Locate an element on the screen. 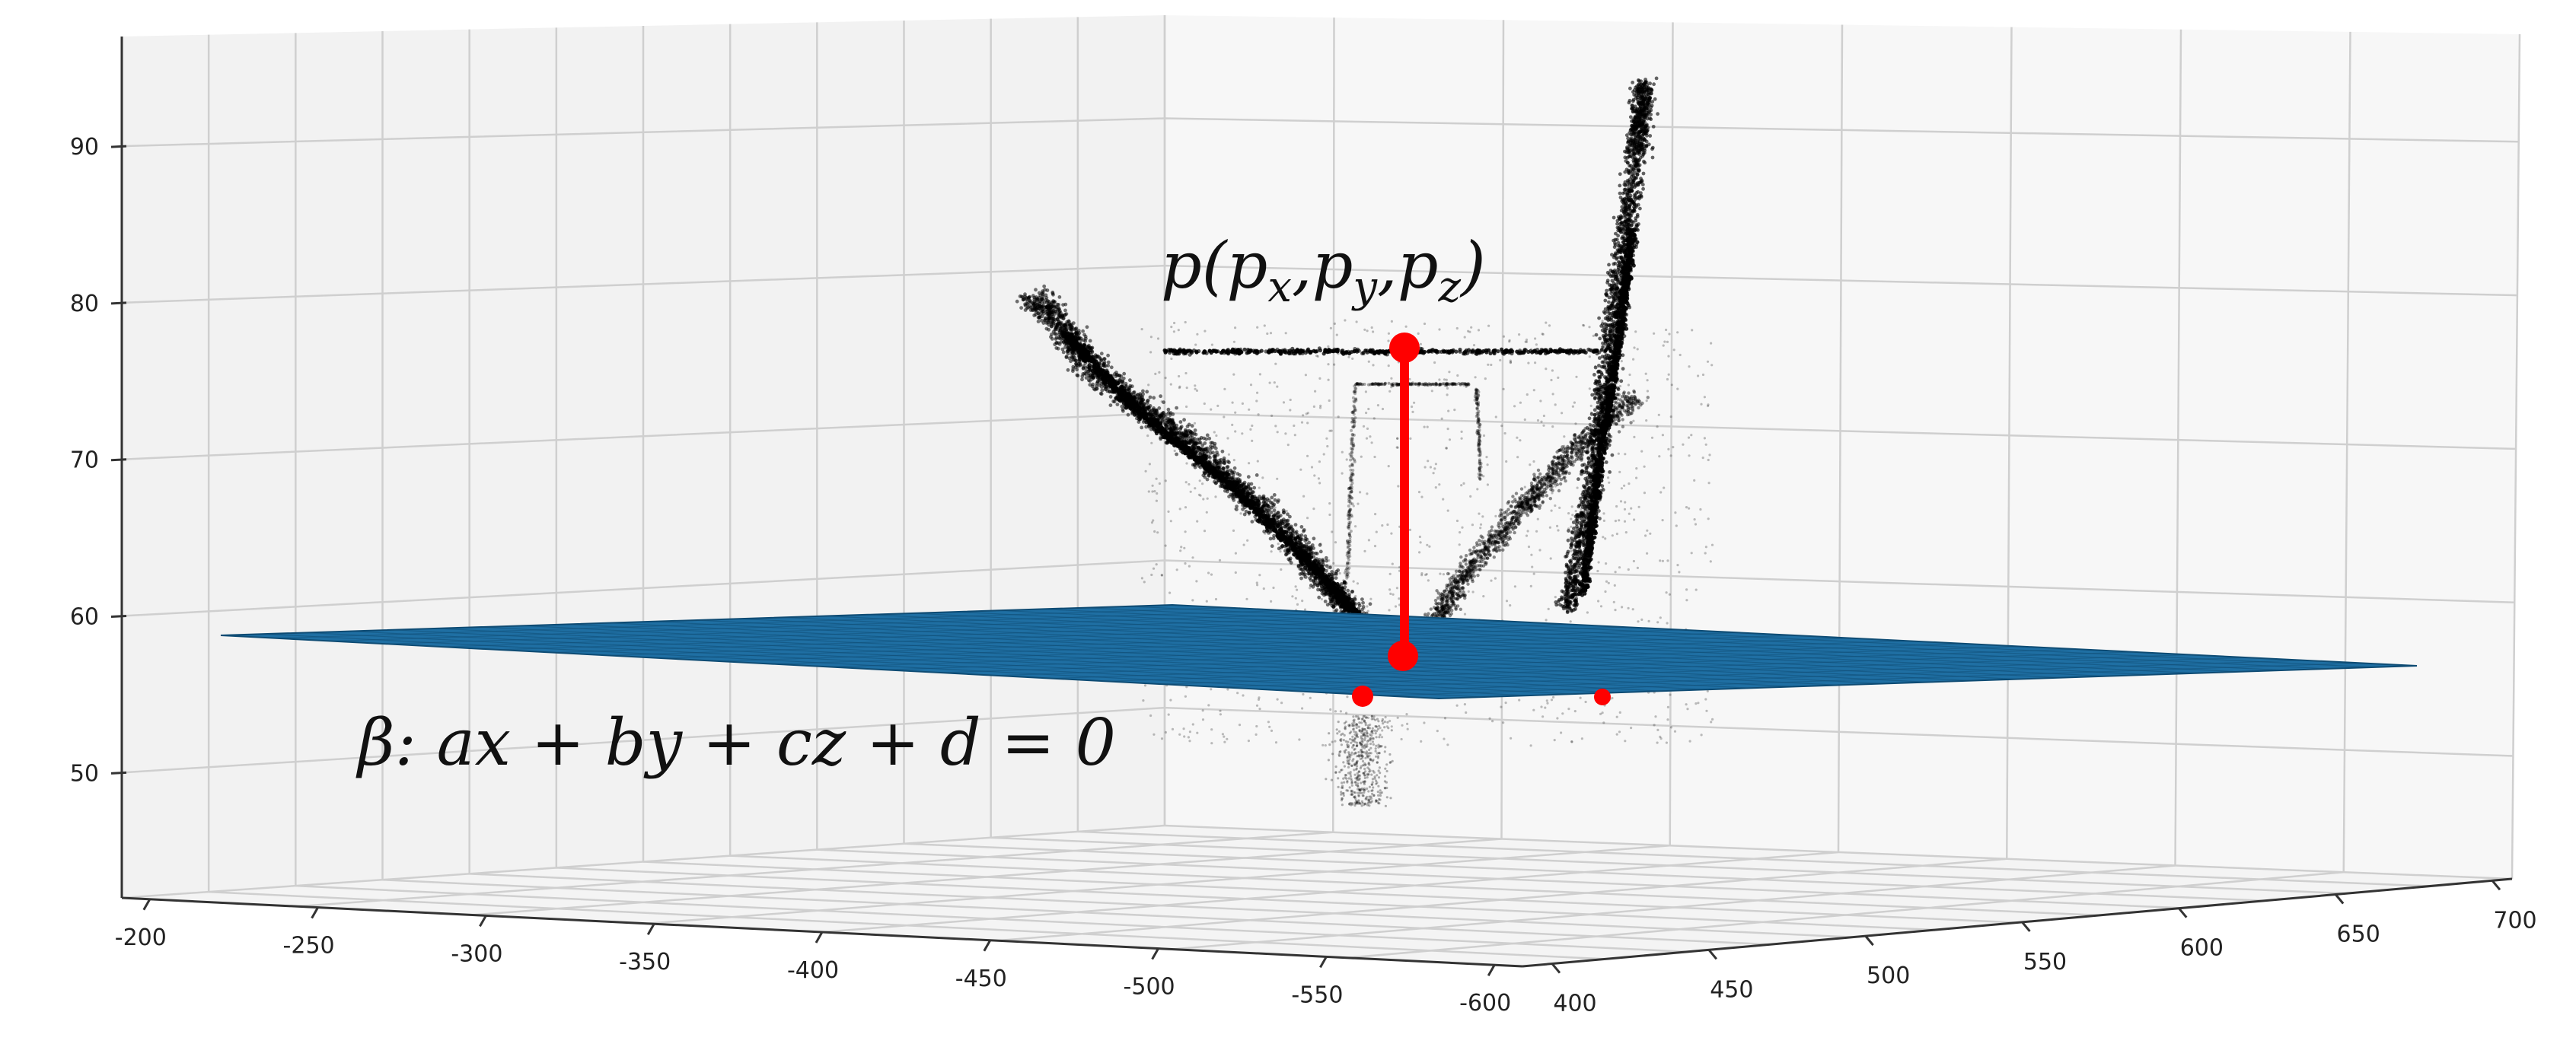 This screenshot has height=1047, width=2576. x-tick-label: -500 is located at coordinates (1149, 987).